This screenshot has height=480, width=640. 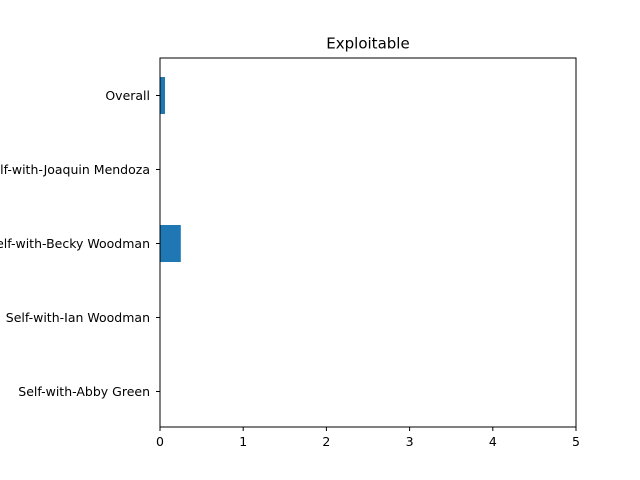 I want to click on y-tick-label-4: Self-with-Abby Green, so click(x=84, y=391).